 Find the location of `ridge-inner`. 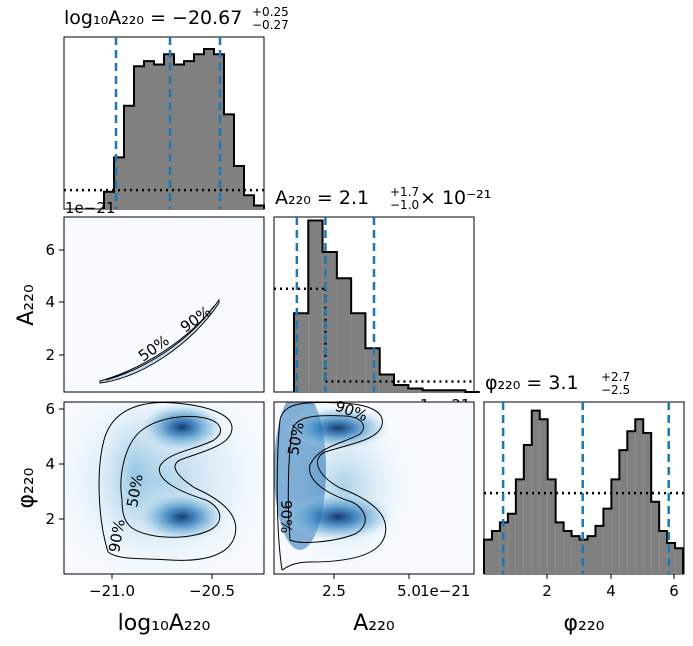

ridge-inner is located at coordinates (160, 343).